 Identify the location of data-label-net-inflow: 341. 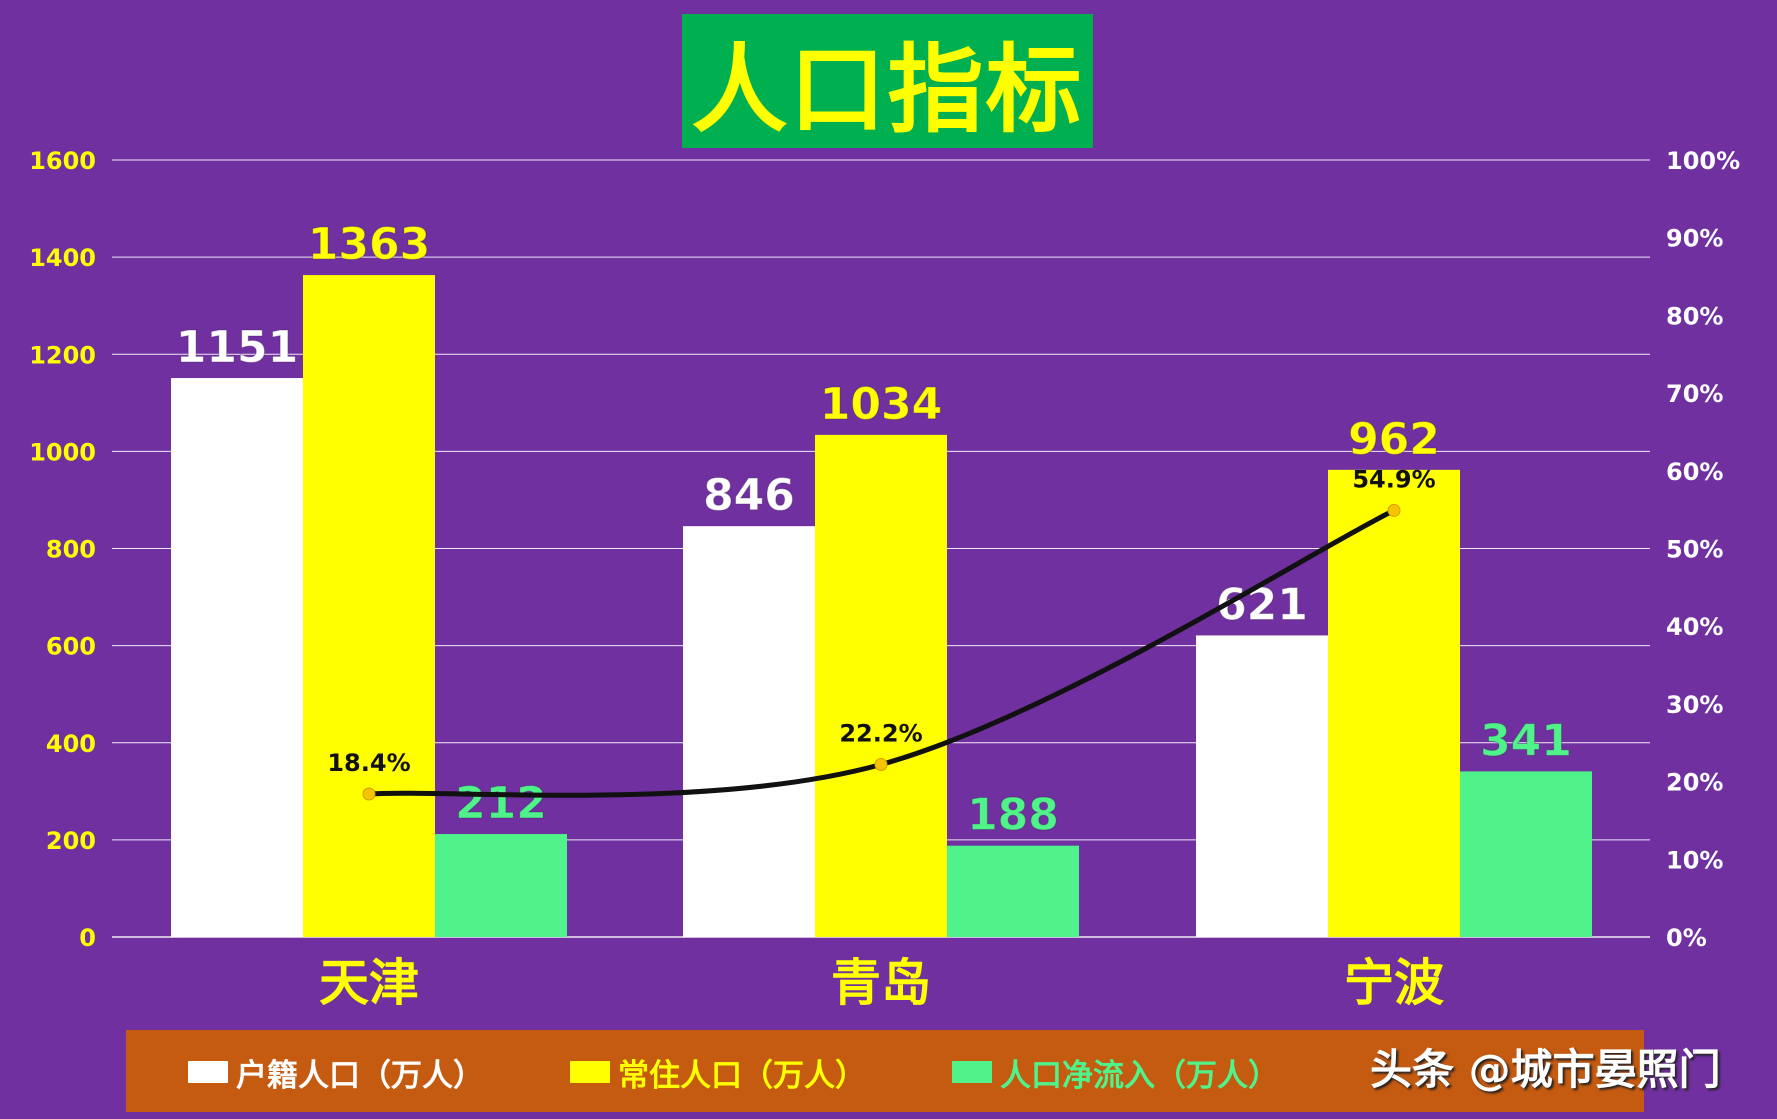
(1526, 740).